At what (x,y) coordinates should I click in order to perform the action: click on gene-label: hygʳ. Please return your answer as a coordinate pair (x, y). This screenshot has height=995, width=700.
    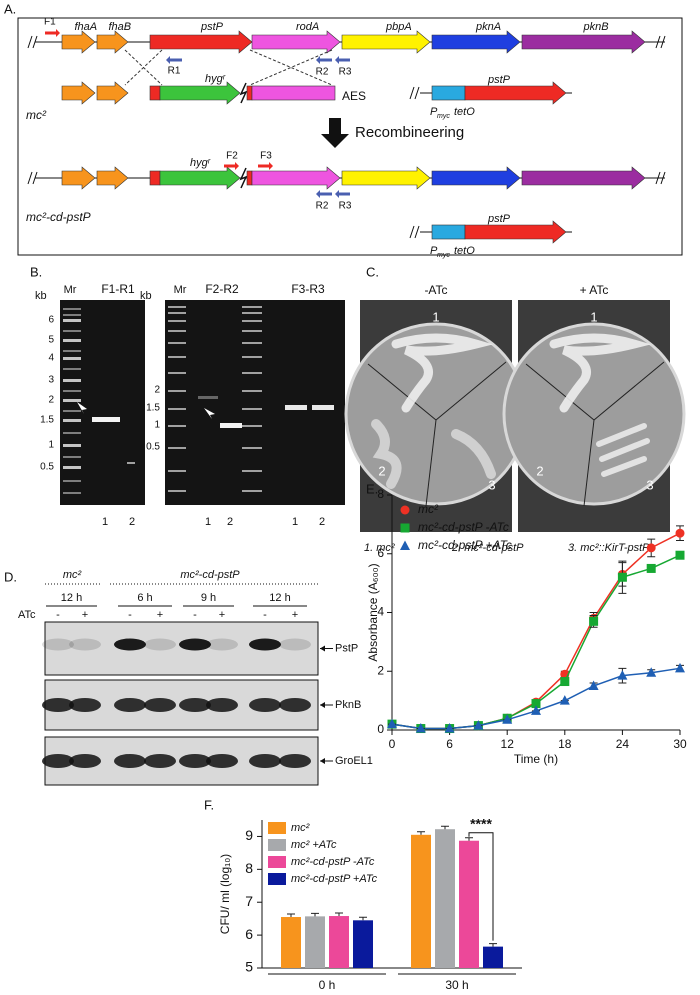
    Looking at the image, I should click on (215, 79).